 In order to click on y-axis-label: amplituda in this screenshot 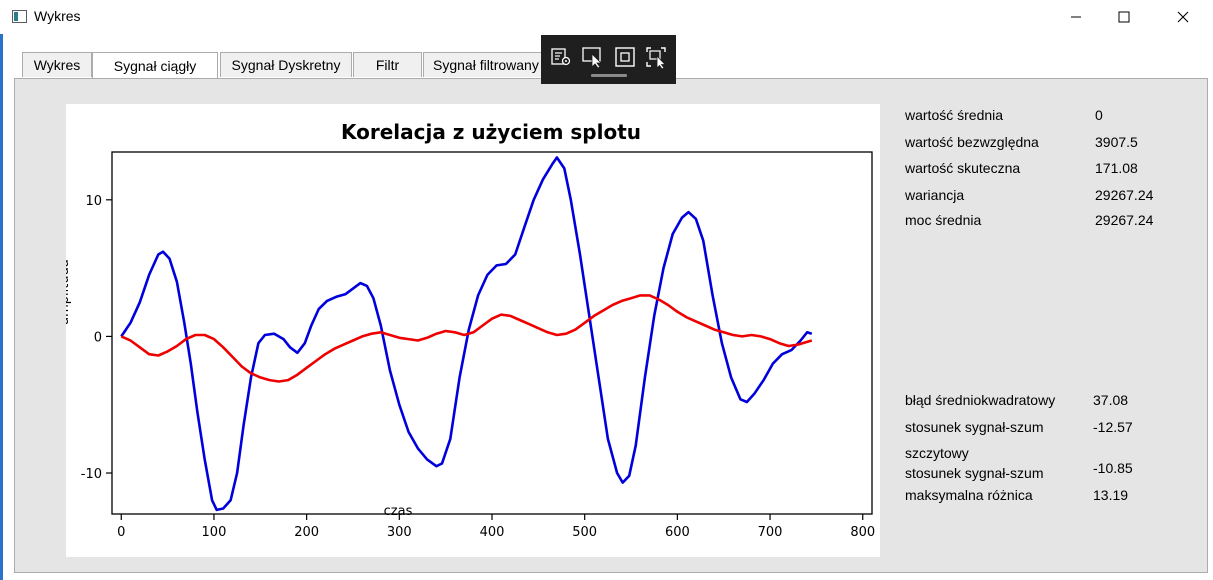, I will do `click(69, 292)`.